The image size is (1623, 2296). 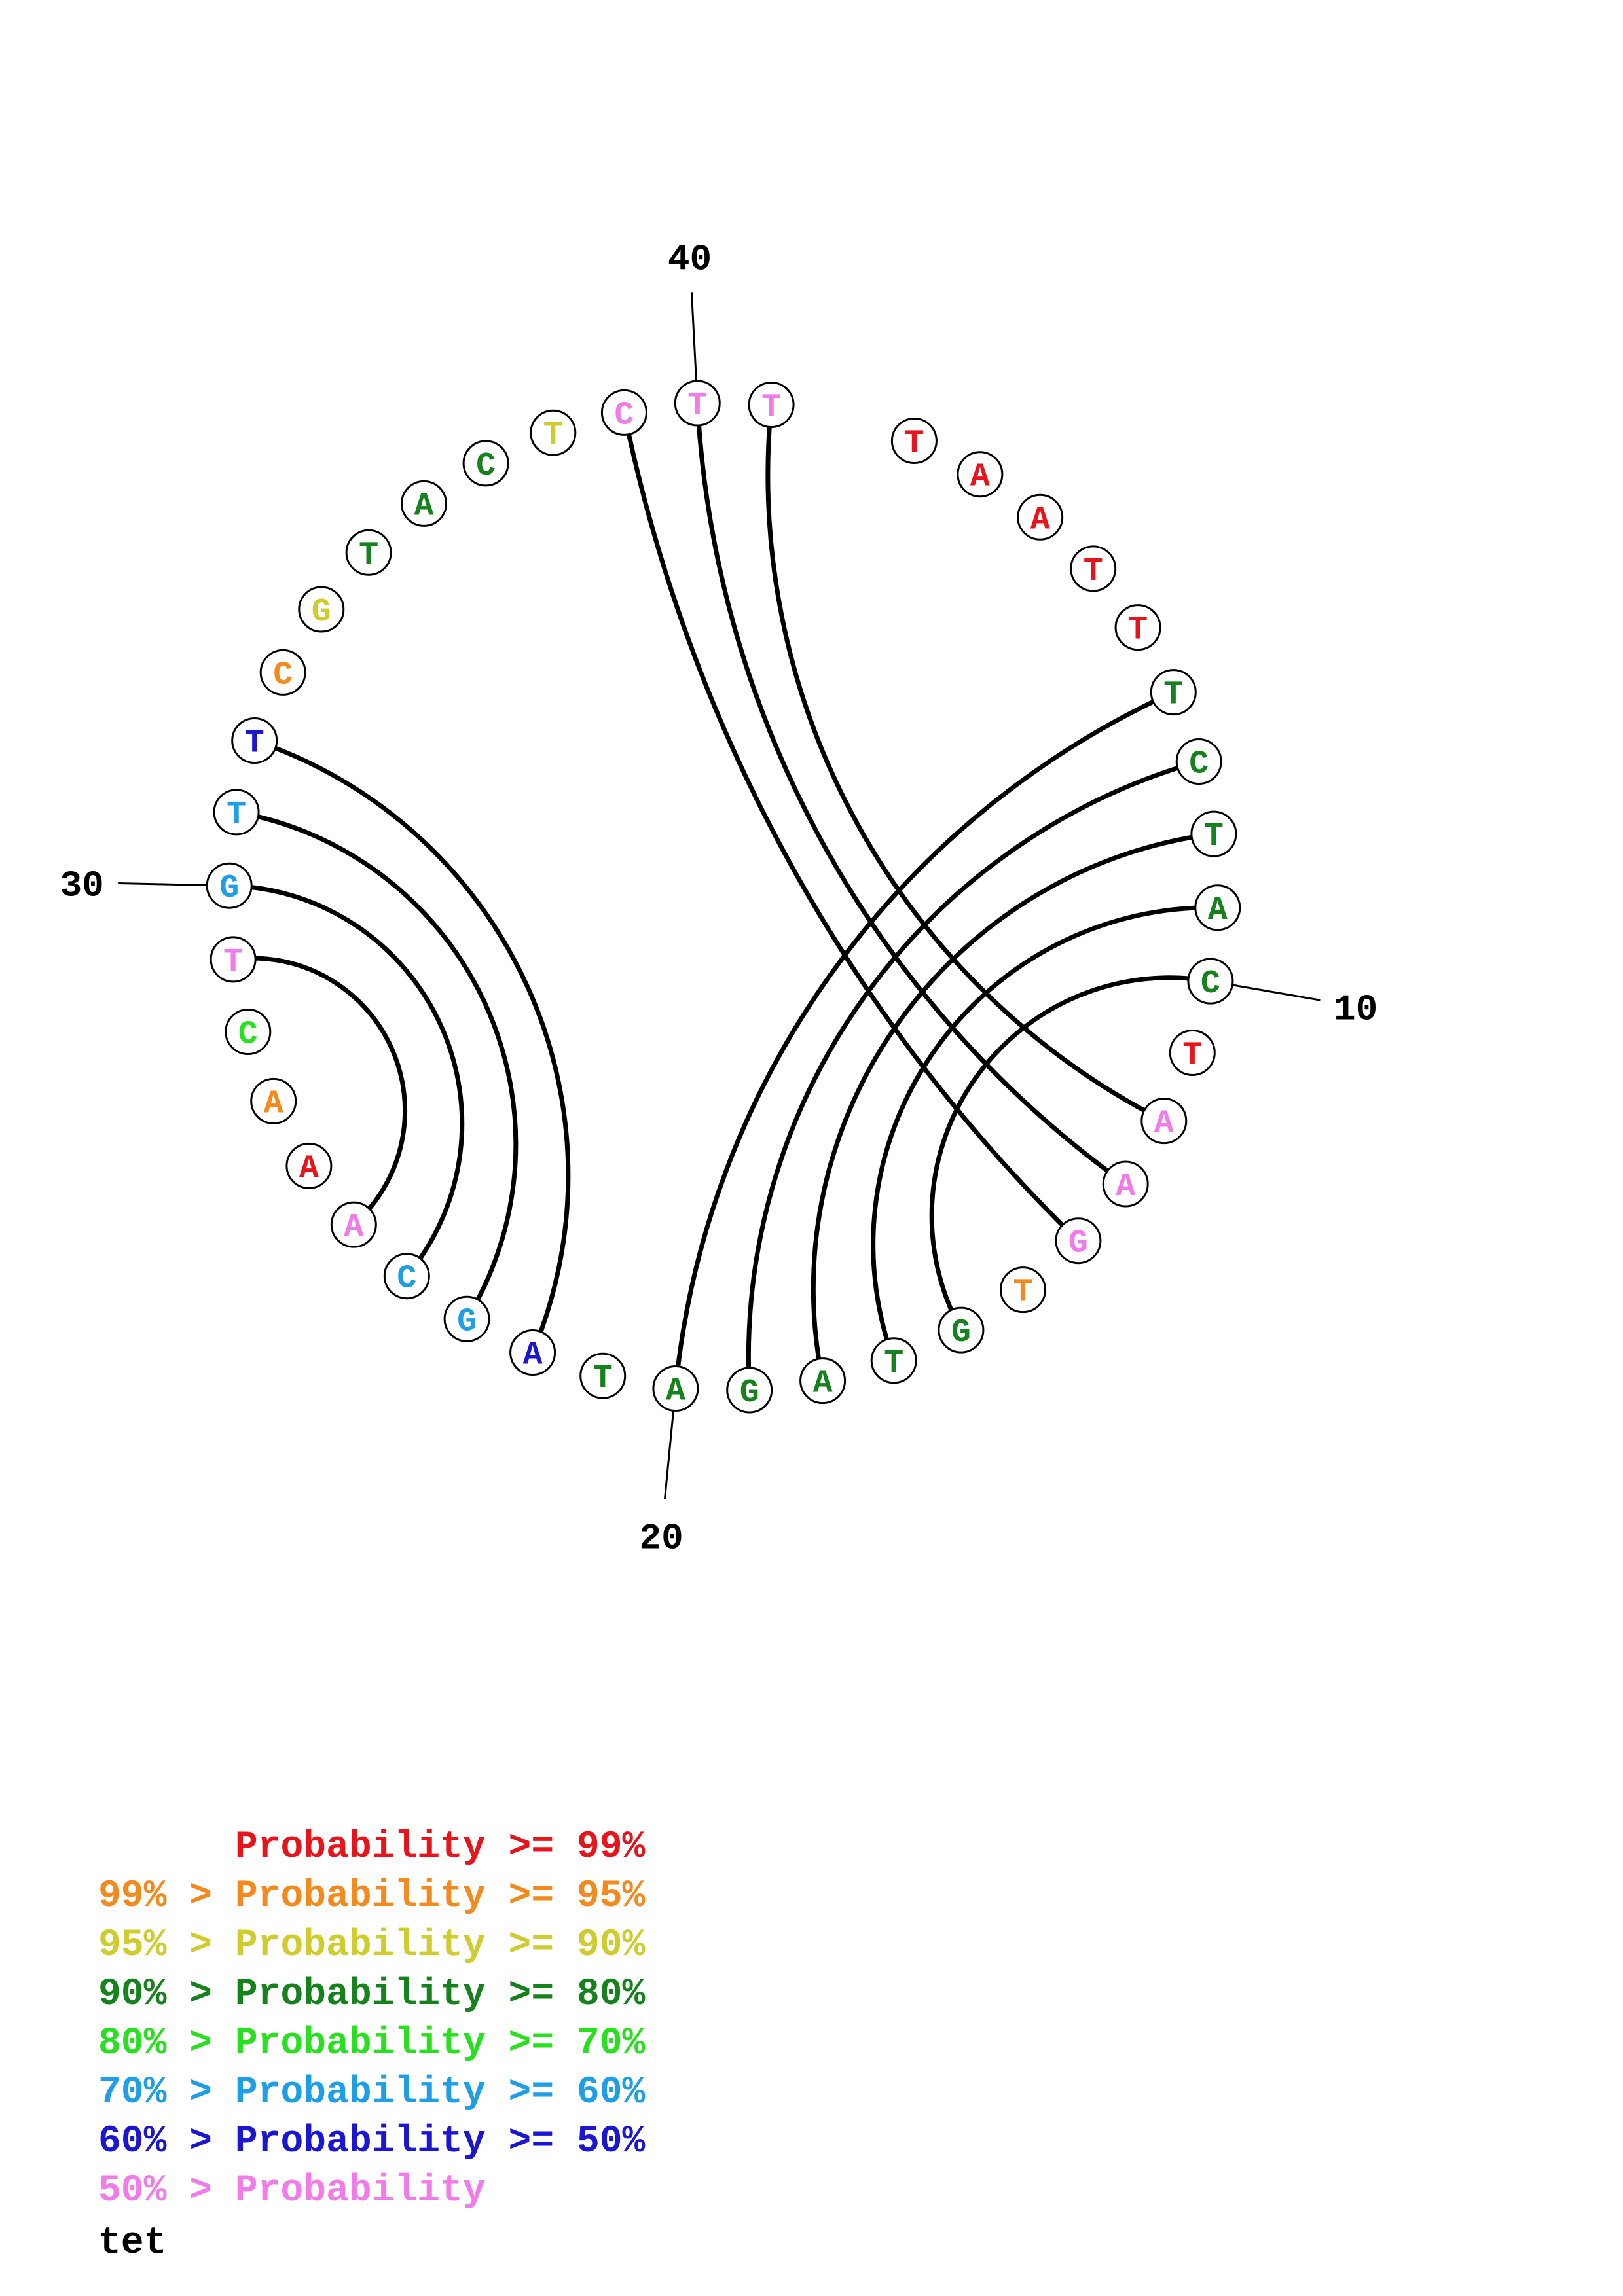 What do you see at coordinates (372, 1847) in the screenshot?
I see `legend-row: Probability >= 99%` at bounding box center [372, 1847].